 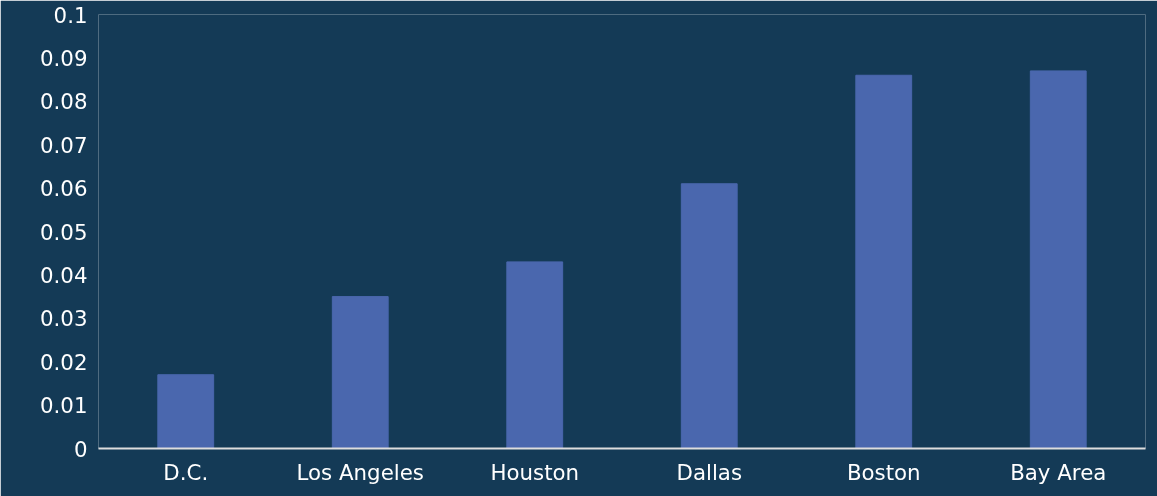 I want to click on y-tick-label: 0.09, so click(x=64, y=58).